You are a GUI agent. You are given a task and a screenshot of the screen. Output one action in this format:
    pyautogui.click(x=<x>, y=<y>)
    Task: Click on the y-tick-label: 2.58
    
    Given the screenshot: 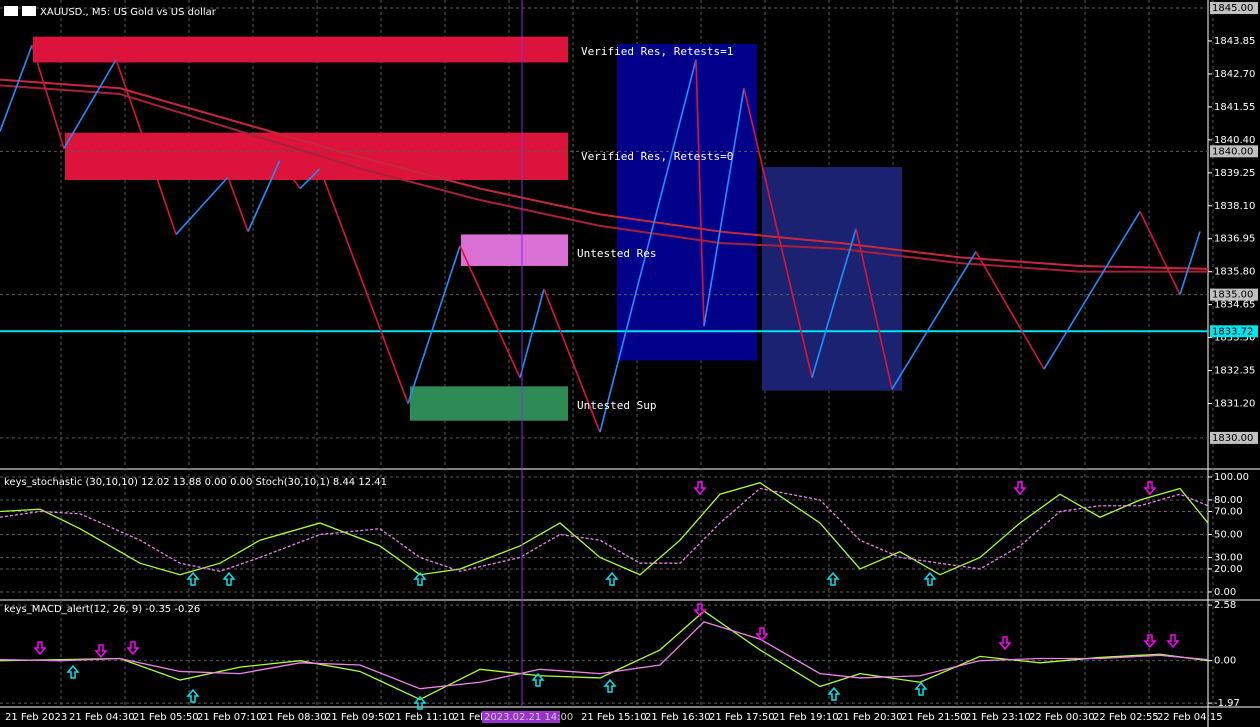 What is the action you would take?
    pyautogui.click(x=1225, y=605)
    